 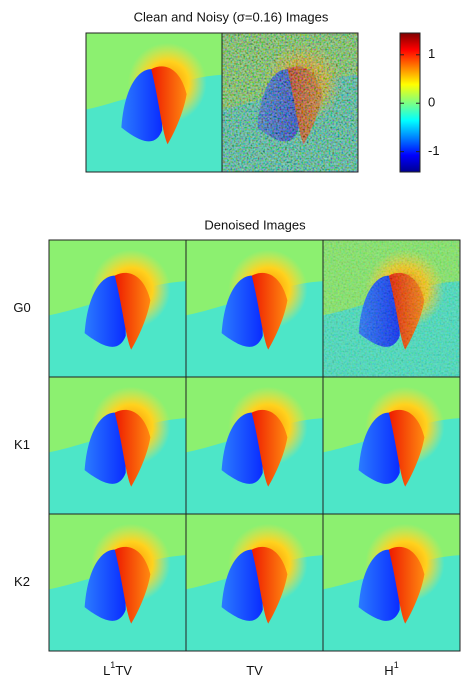 What do you see at coordinates (388, 670) in the screenshot?
I see `column-label-base: H` at bounding box center [388, 670].